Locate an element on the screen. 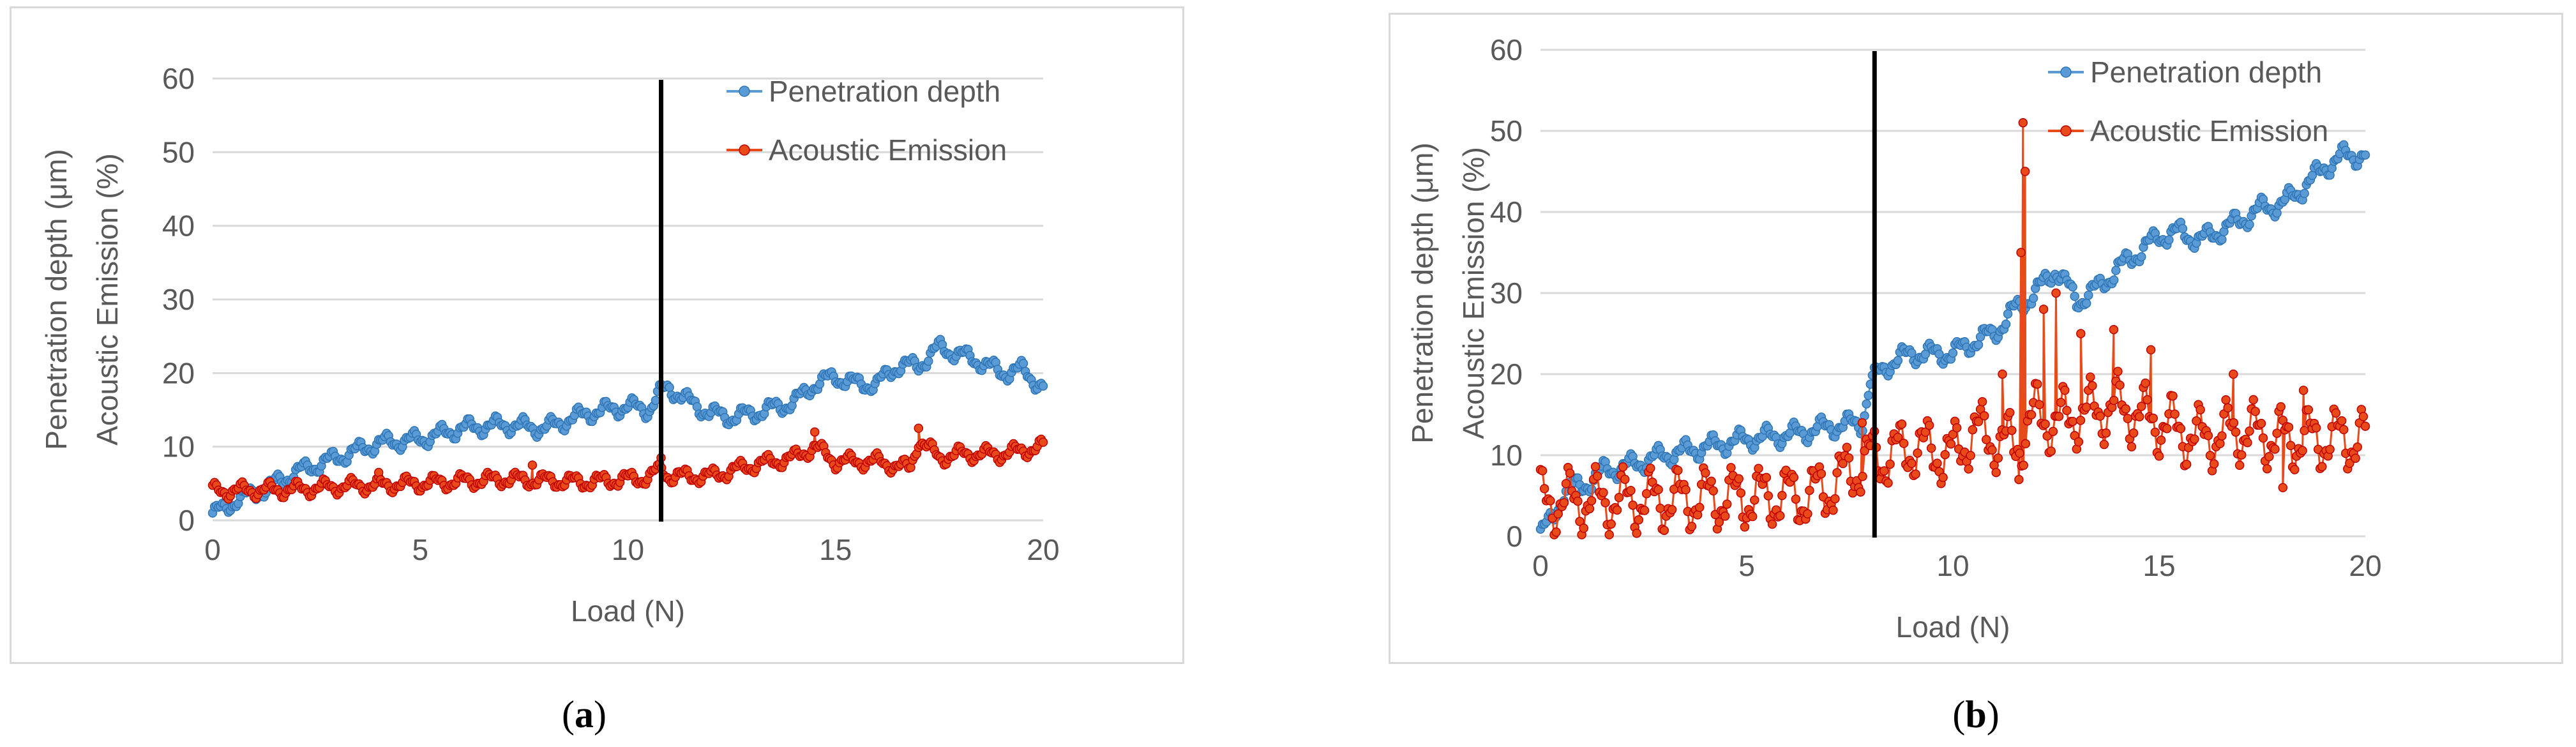 The width and height of the screenshot is (2576, 747). legend-marker is located at coordinates (2066, 72).